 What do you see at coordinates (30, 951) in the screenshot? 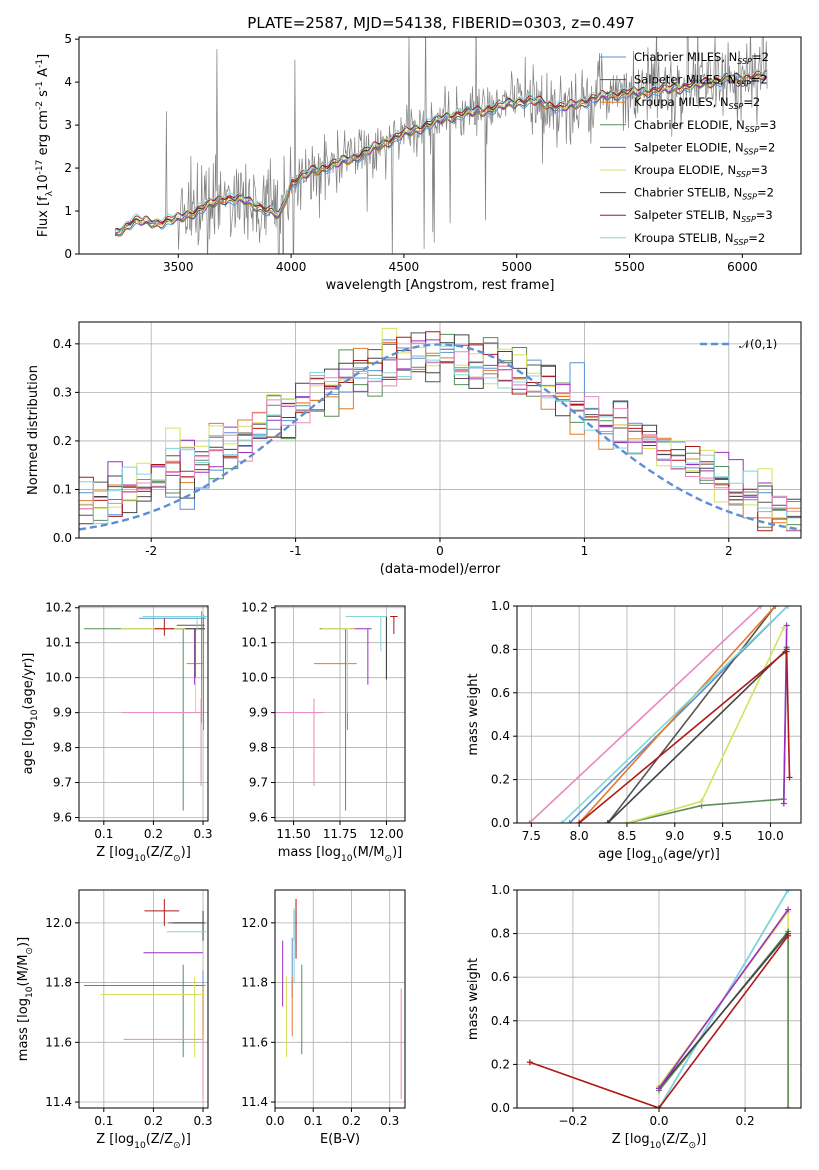
I see `text-run: ⊙` at bounding box center [30, 951].